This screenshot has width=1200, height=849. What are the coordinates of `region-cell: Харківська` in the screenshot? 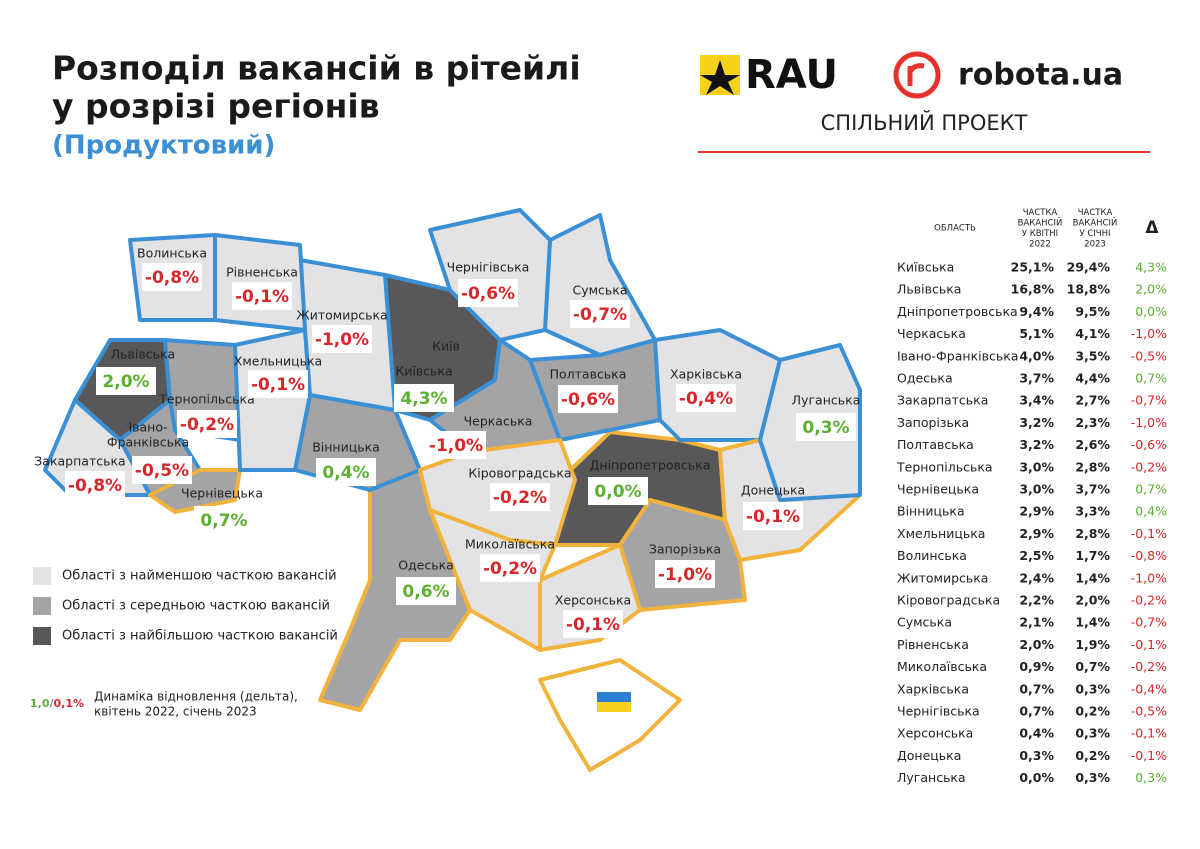 It's located at (933, 688).